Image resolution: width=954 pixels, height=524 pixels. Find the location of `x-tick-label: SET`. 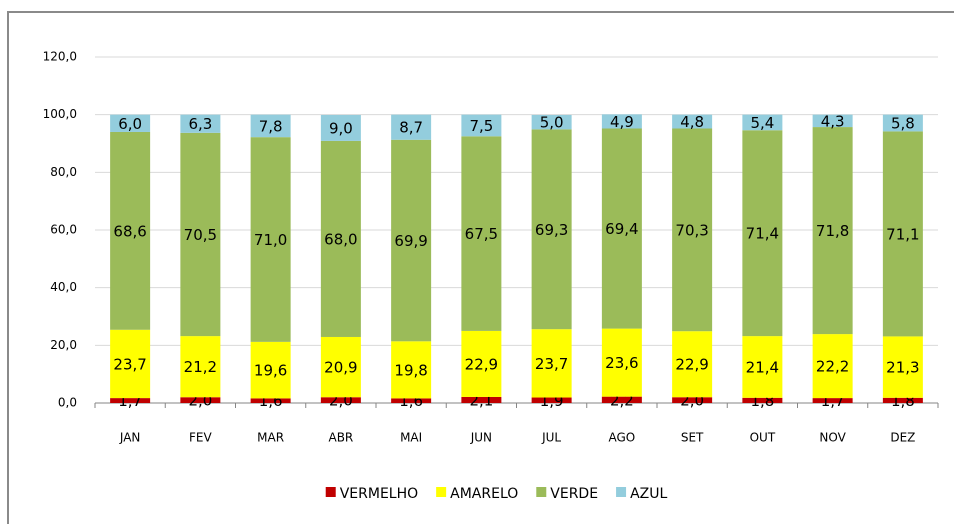

x-tick-label: SET is located at coordinates (692, 438).